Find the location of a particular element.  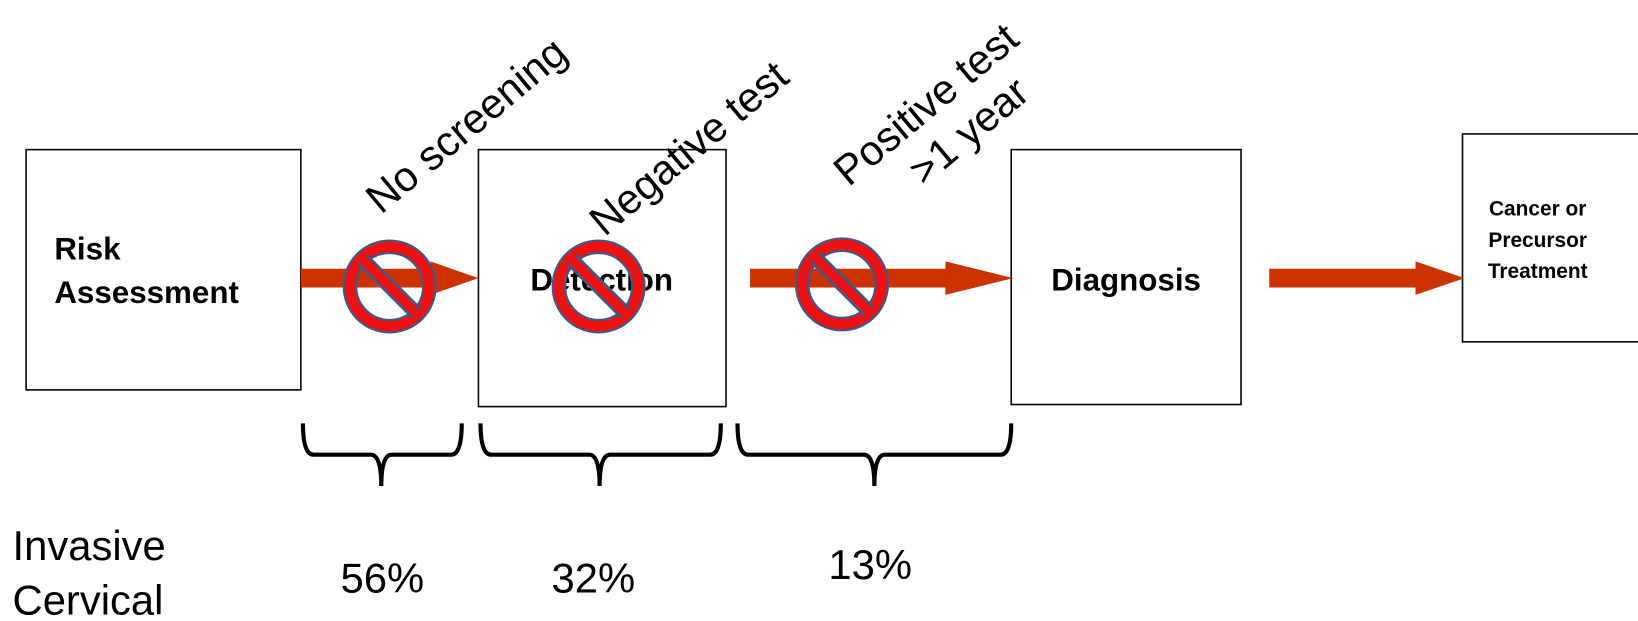

text-line: Diagnosis is located at coordinates (1126, 280).